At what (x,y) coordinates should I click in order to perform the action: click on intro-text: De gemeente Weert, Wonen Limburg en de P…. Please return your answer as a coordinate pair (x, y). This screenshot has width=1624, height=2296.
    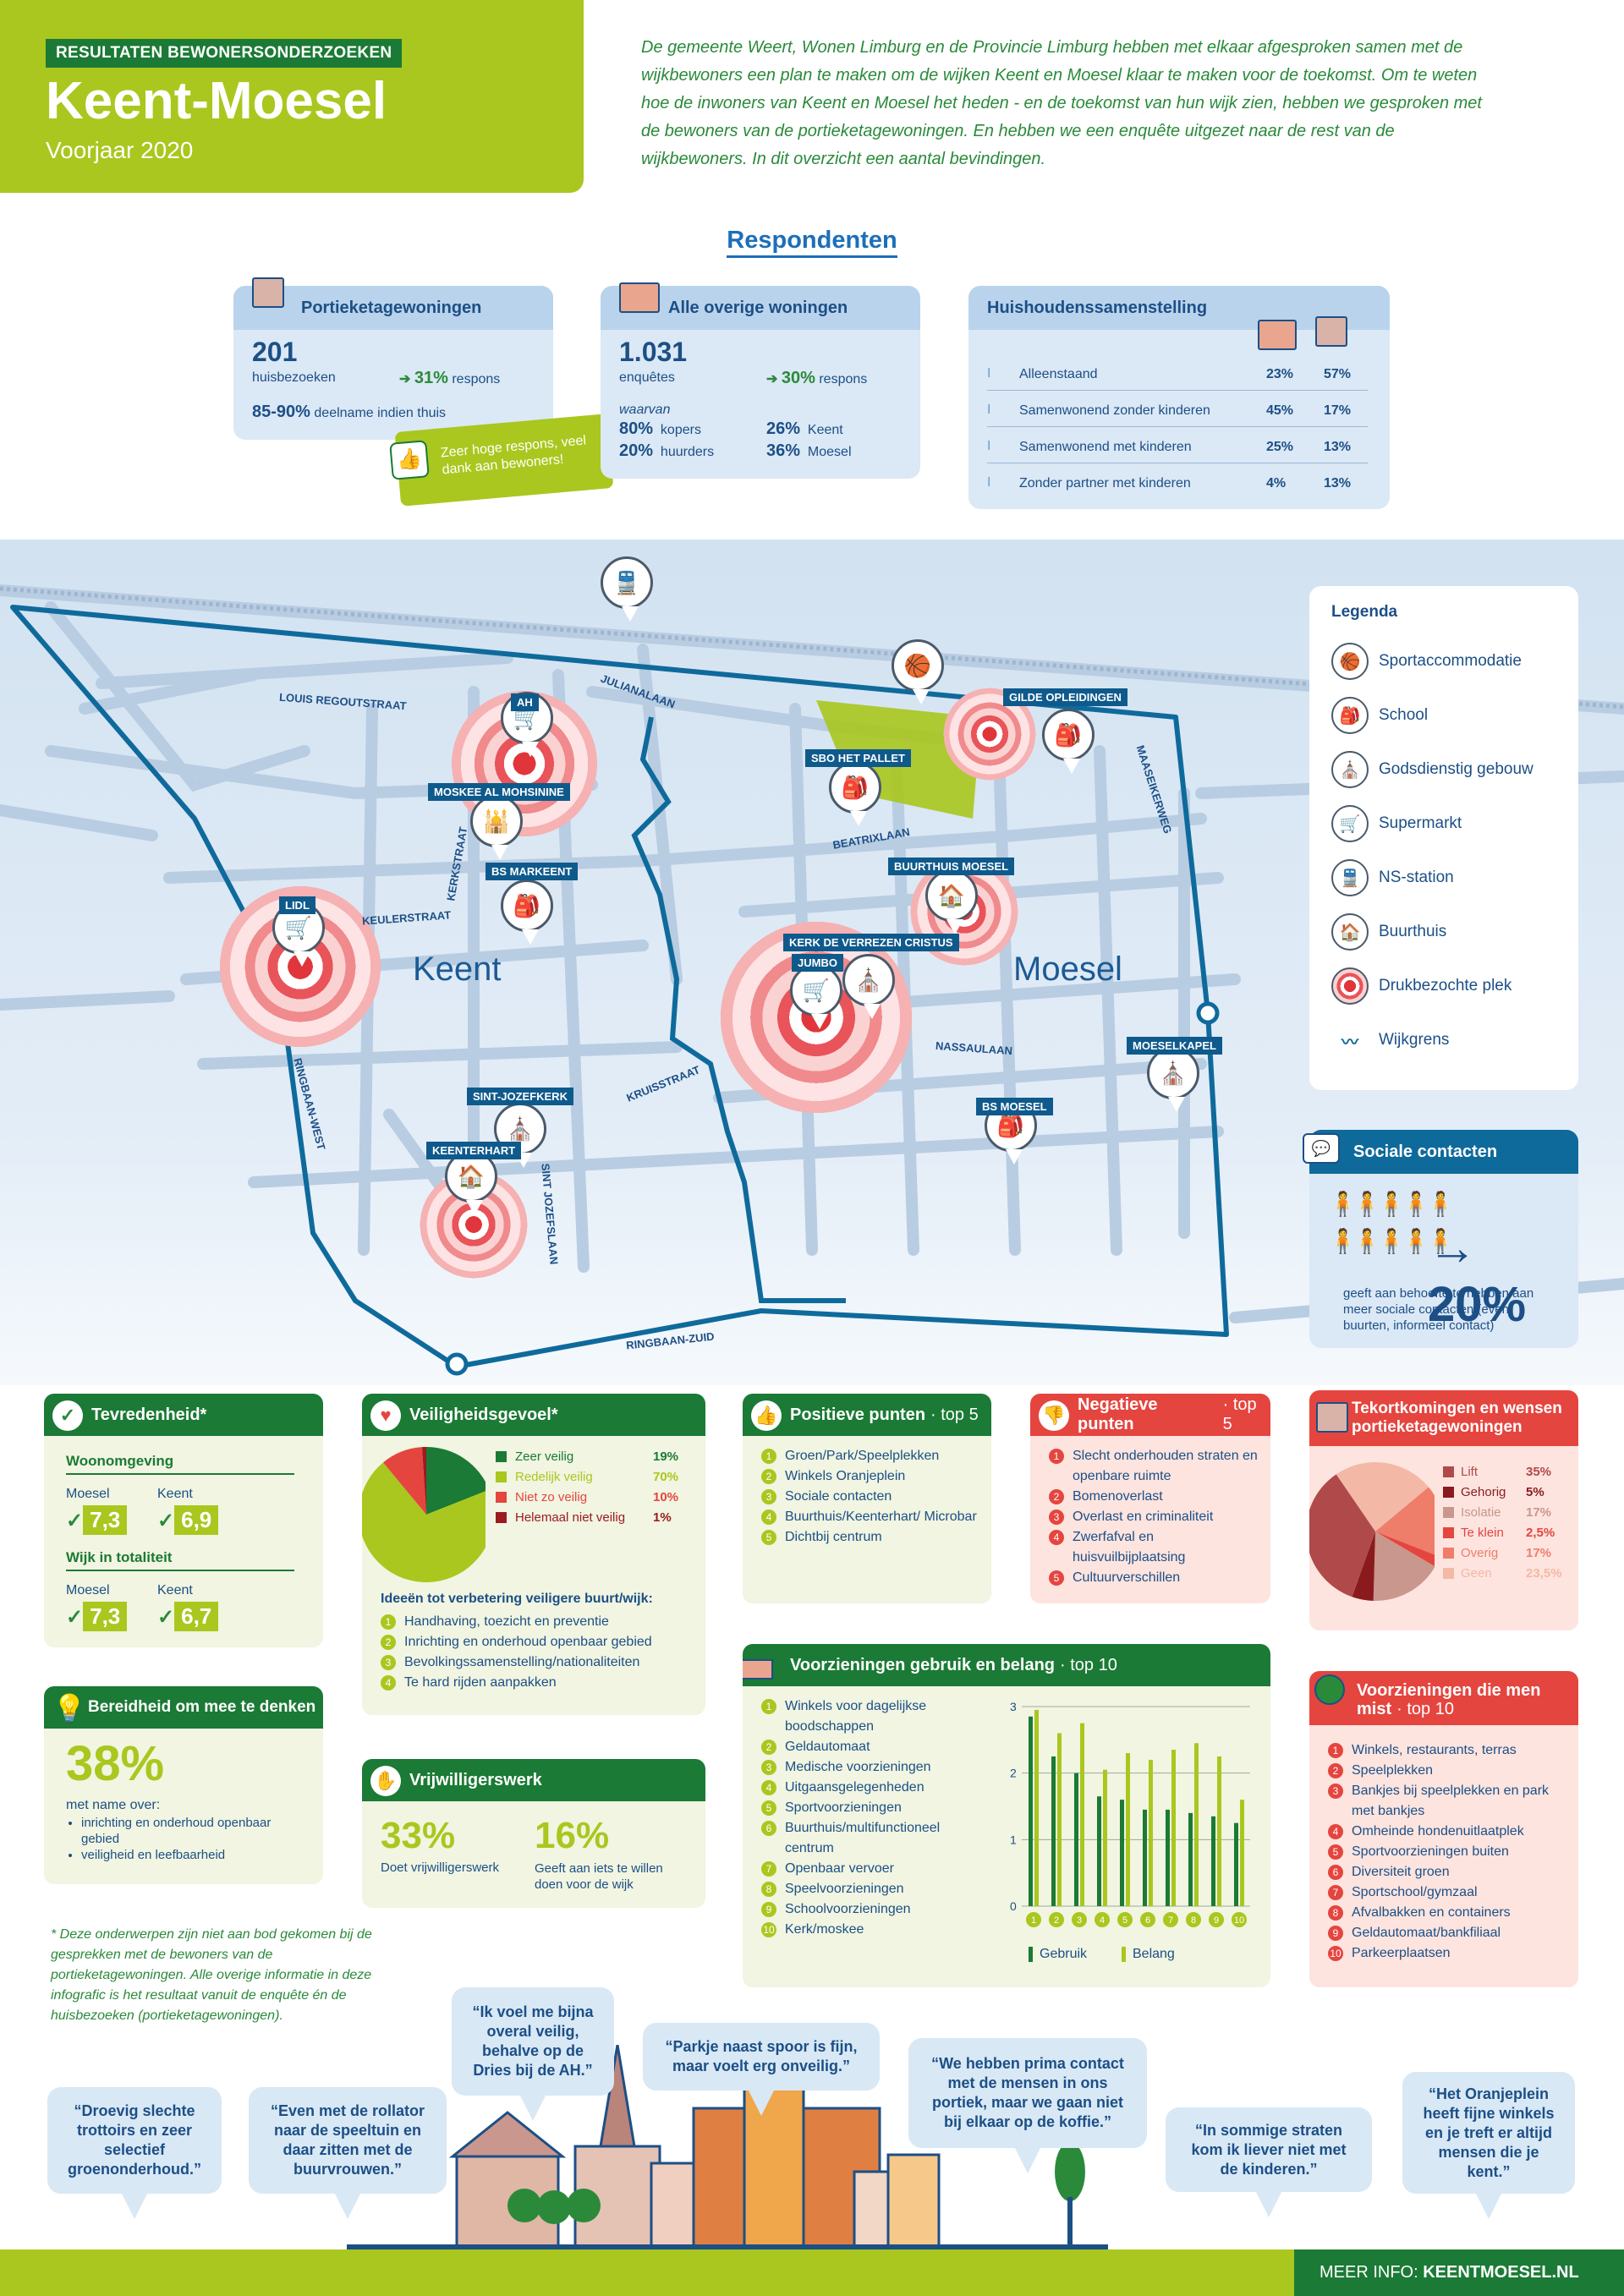
    Looking at the image, I should click on (1061, 103).